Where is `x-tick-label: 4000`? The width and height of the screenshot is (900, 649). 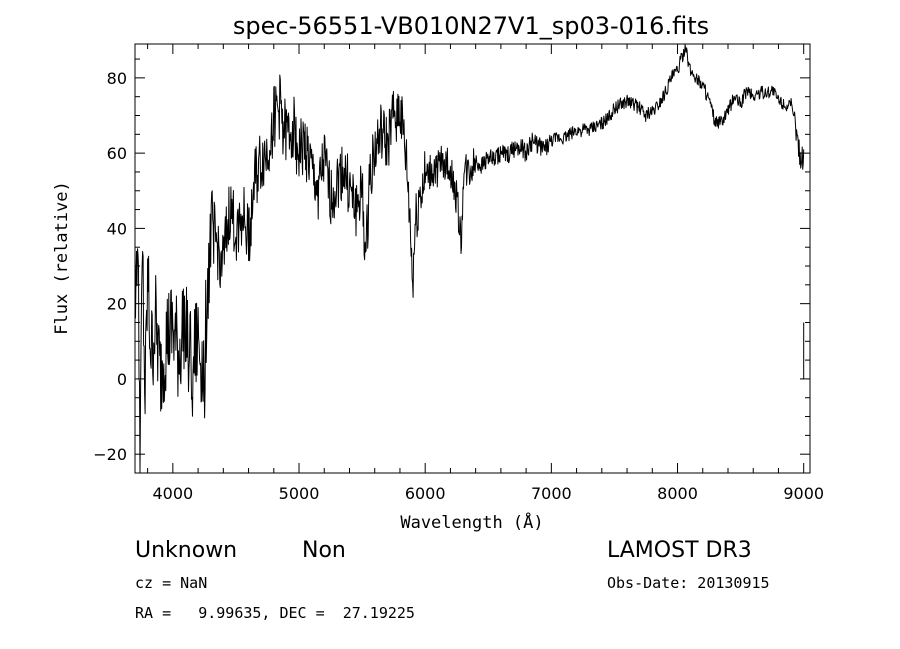
x-tick-label: 4000 is located at coordinates (172, 493).